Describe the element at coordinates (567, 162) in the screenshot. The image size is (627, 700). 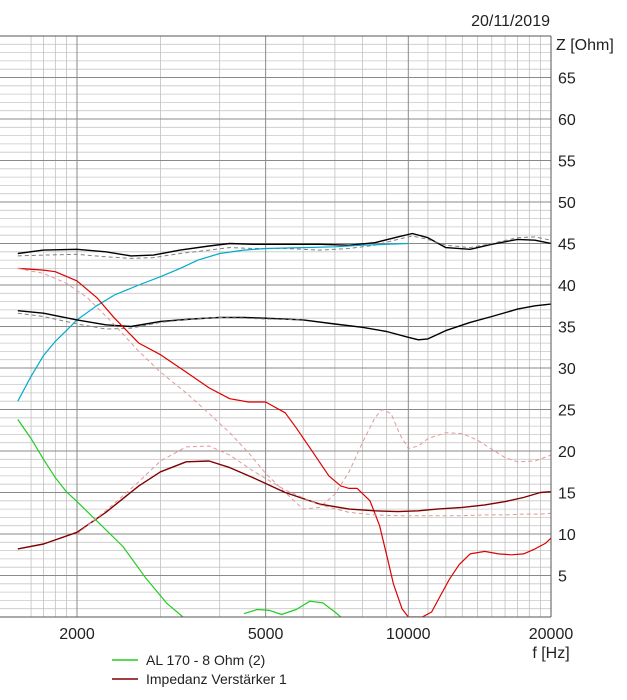
I see `y-tick-label: 55` at that location.